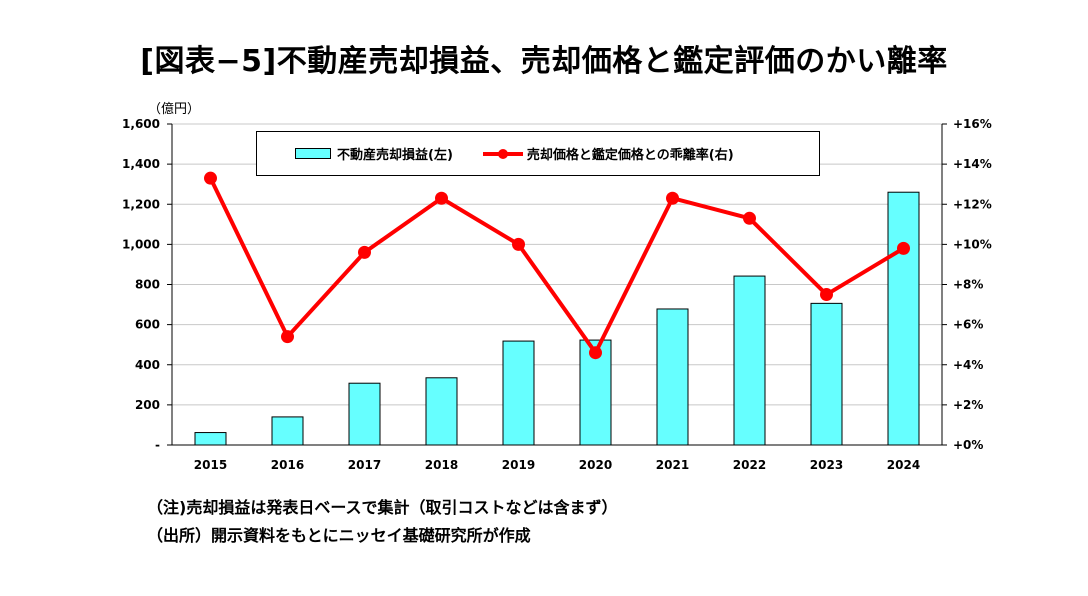  I want to click on x-tick-label: 2021, so click(672, 465).